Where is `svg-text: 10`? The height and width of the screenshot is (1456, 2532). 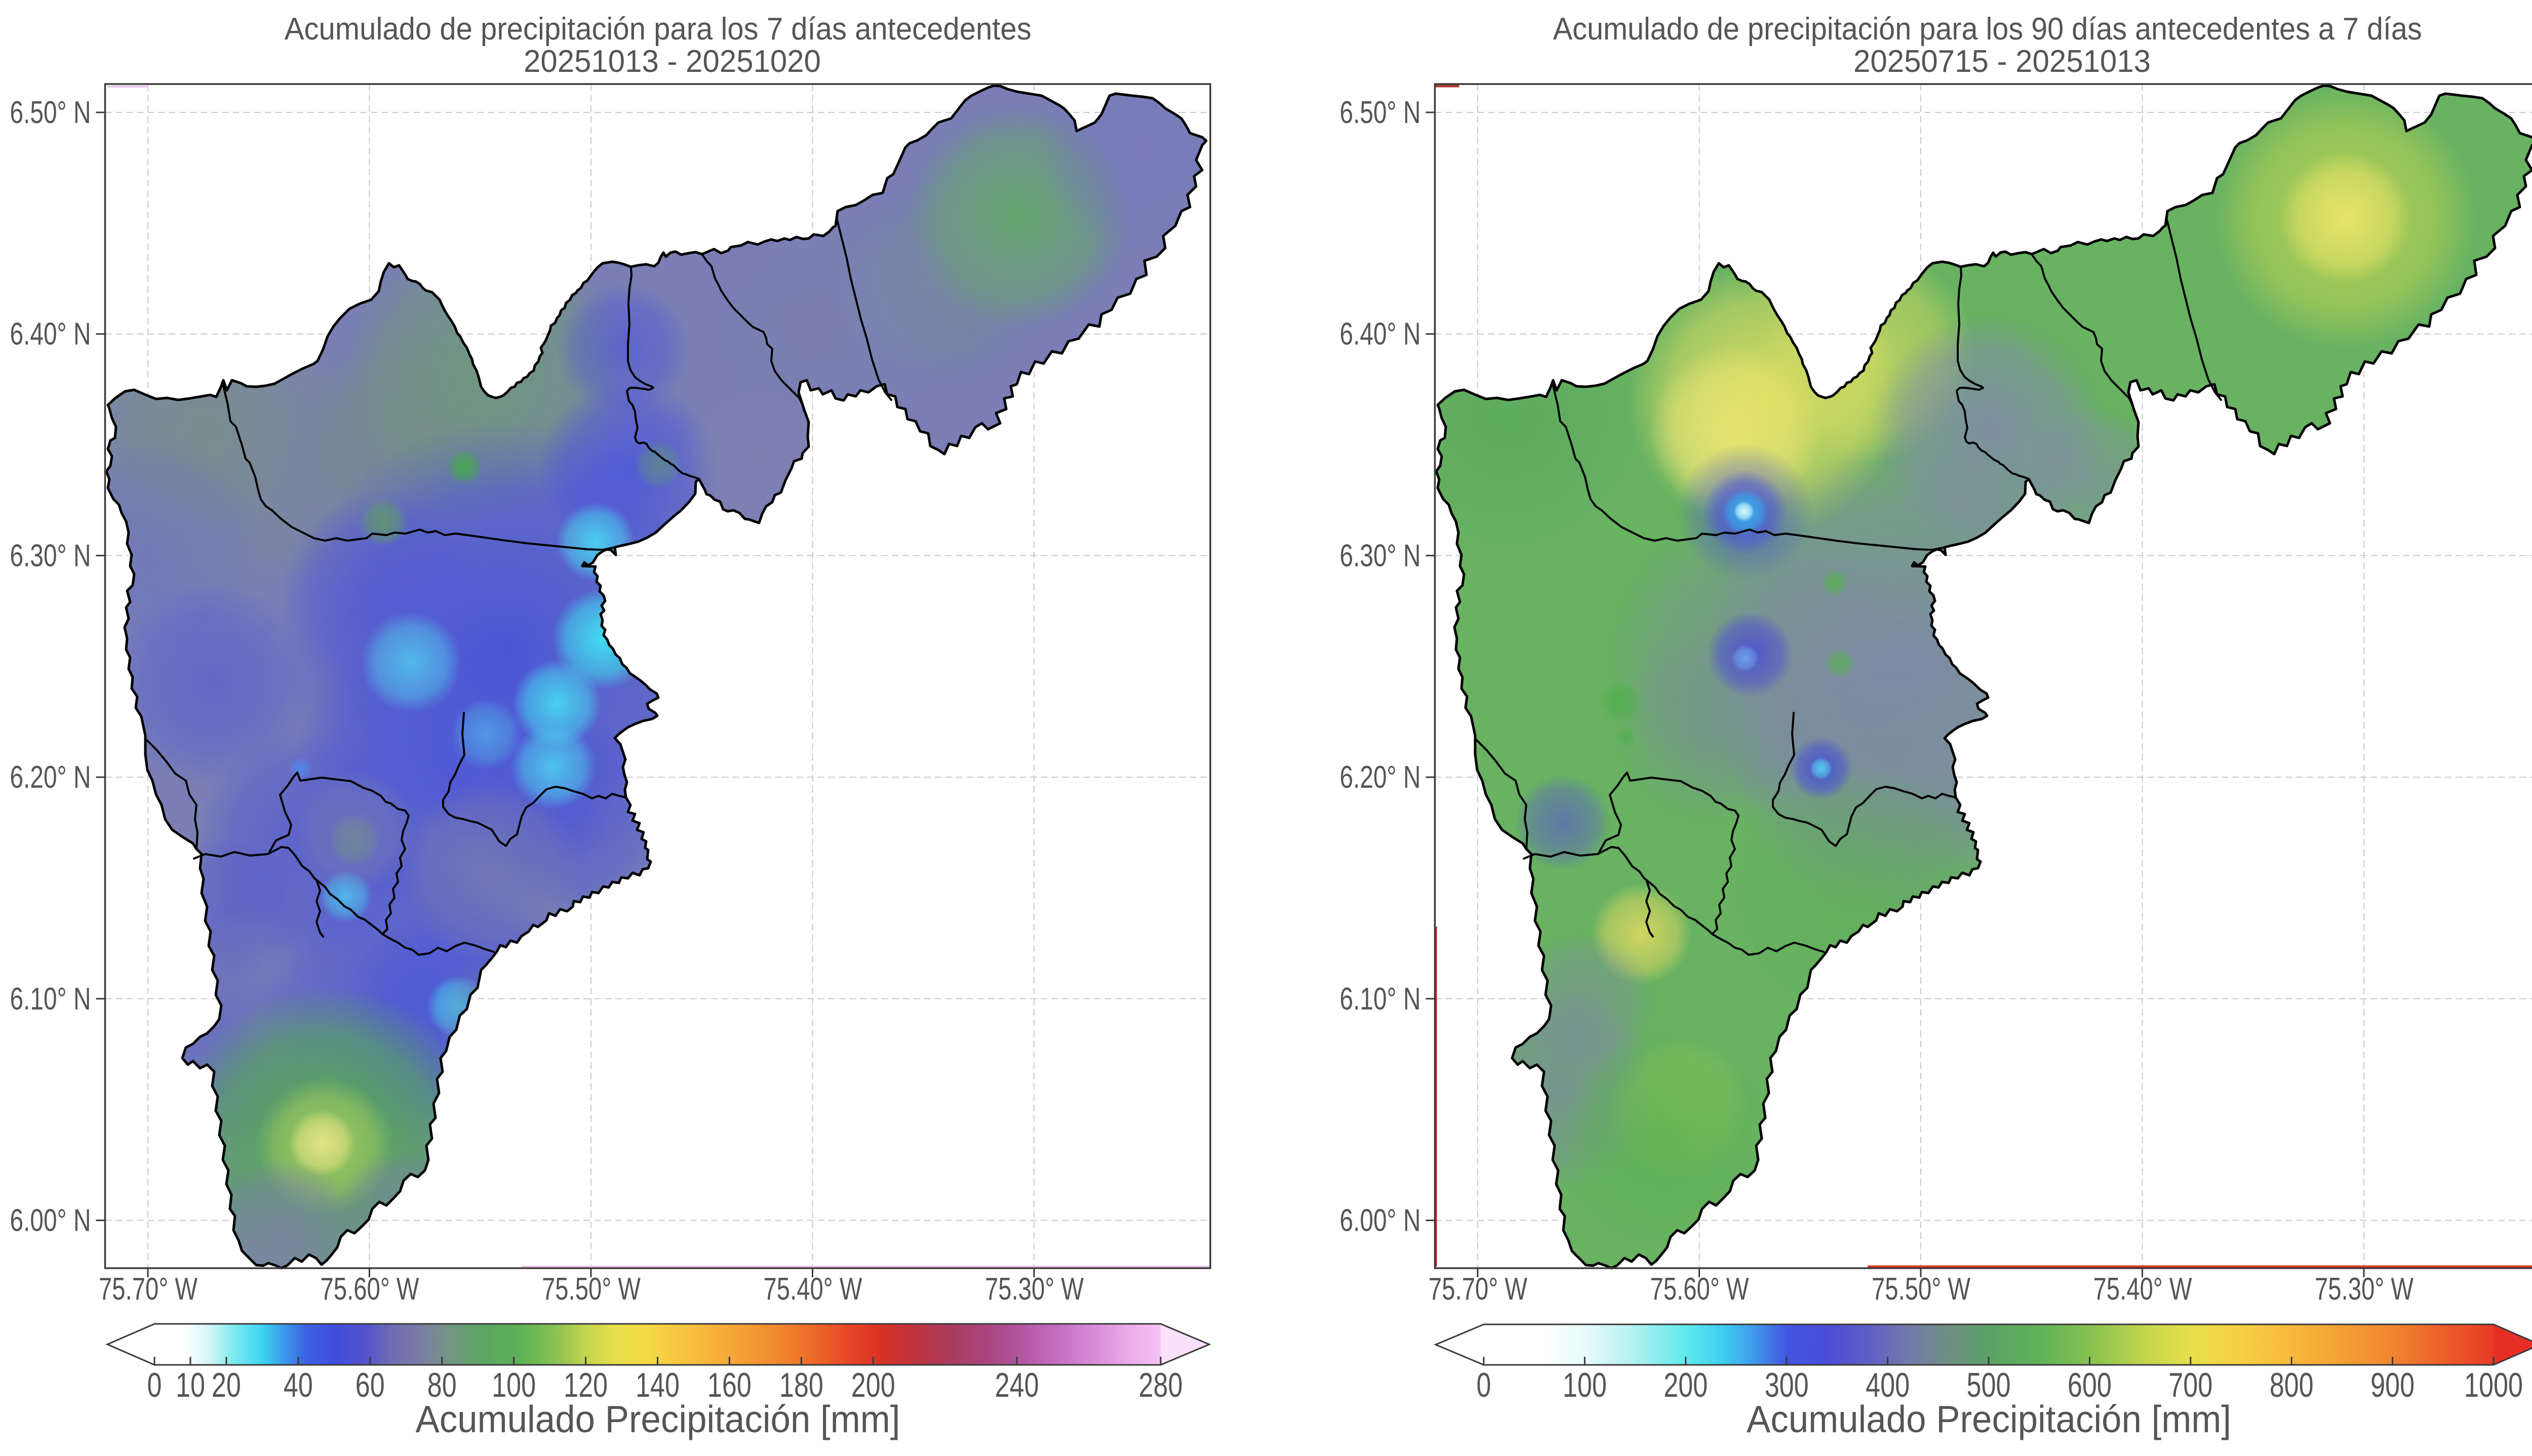 svg-text: 10 is located at coordinates (190, 1385).